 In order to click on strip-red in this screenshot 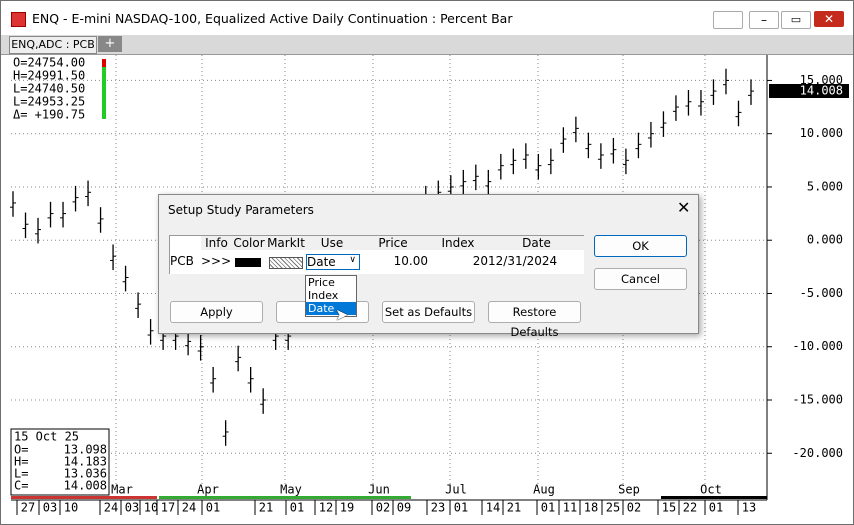, I will do `click(84, 497)`.